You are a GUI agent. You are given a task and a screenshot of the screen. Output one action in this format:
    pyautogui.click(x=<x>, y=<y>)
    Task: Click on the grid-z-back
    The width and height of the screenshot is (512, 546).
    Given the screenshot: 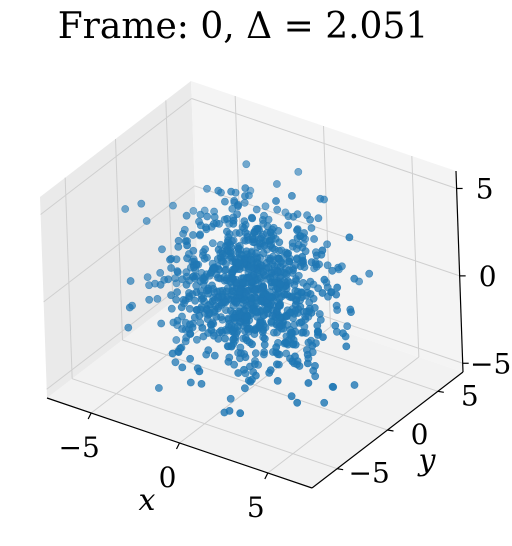 What is the action you would take?
    pyautogui.click(x=327, y=231)
    